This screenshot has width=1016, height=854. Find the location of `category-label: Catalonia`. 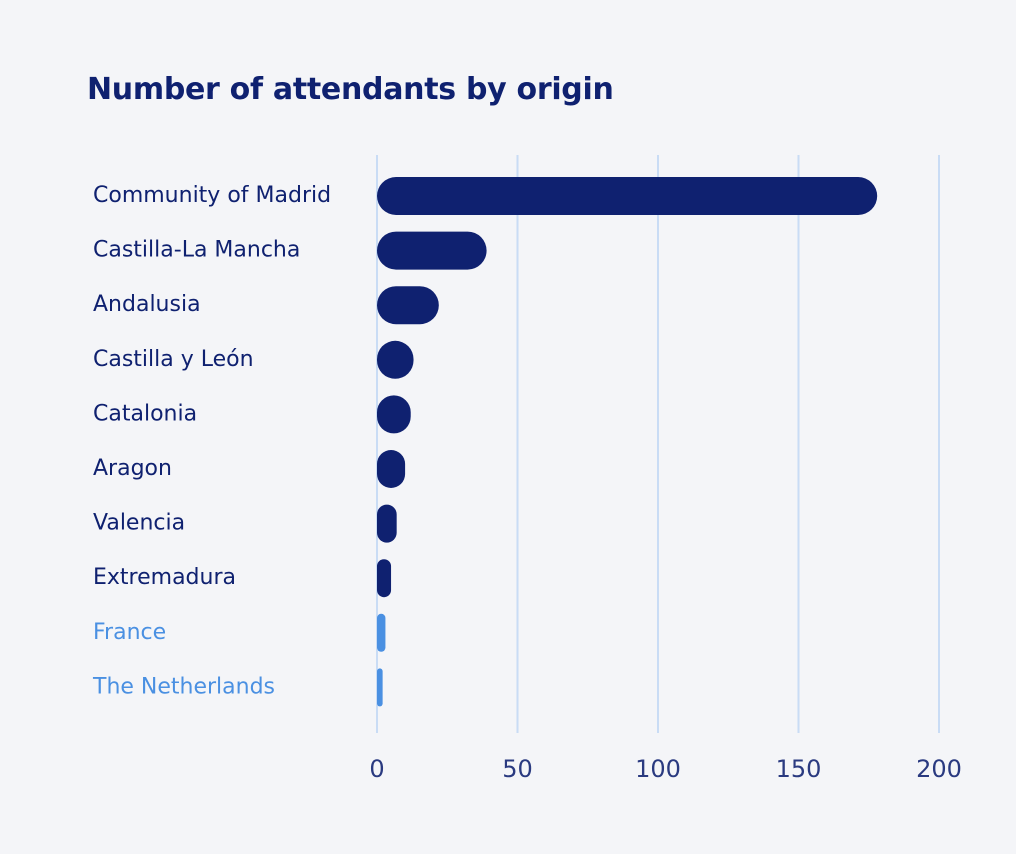

category-label: Catalonia is located at coordinates (145, 413).